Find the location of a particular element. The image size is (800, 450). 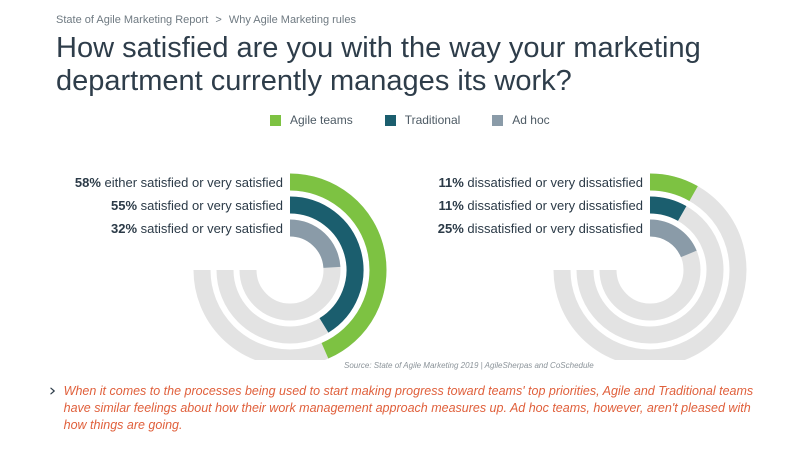

data-label-traditional: 11% dissatisfied or very dissatisfied is located at coordinates (541, 205).